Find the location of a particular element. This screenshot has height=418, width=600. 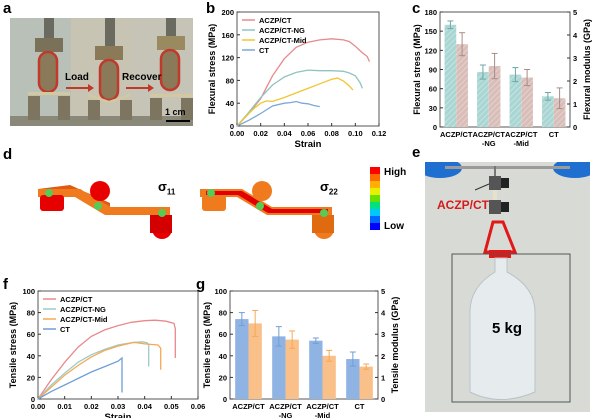

scale-bar-label: 1 cm is located at coordinates (175, 112).